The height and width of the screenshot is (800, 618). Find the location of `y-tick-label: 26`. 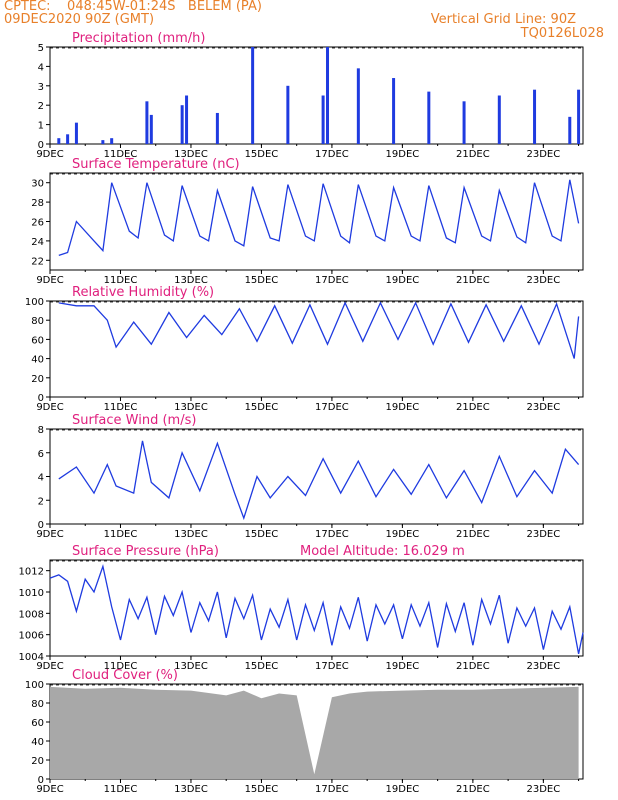

y-tick-label: 26 is located at coordinates (37, 223).